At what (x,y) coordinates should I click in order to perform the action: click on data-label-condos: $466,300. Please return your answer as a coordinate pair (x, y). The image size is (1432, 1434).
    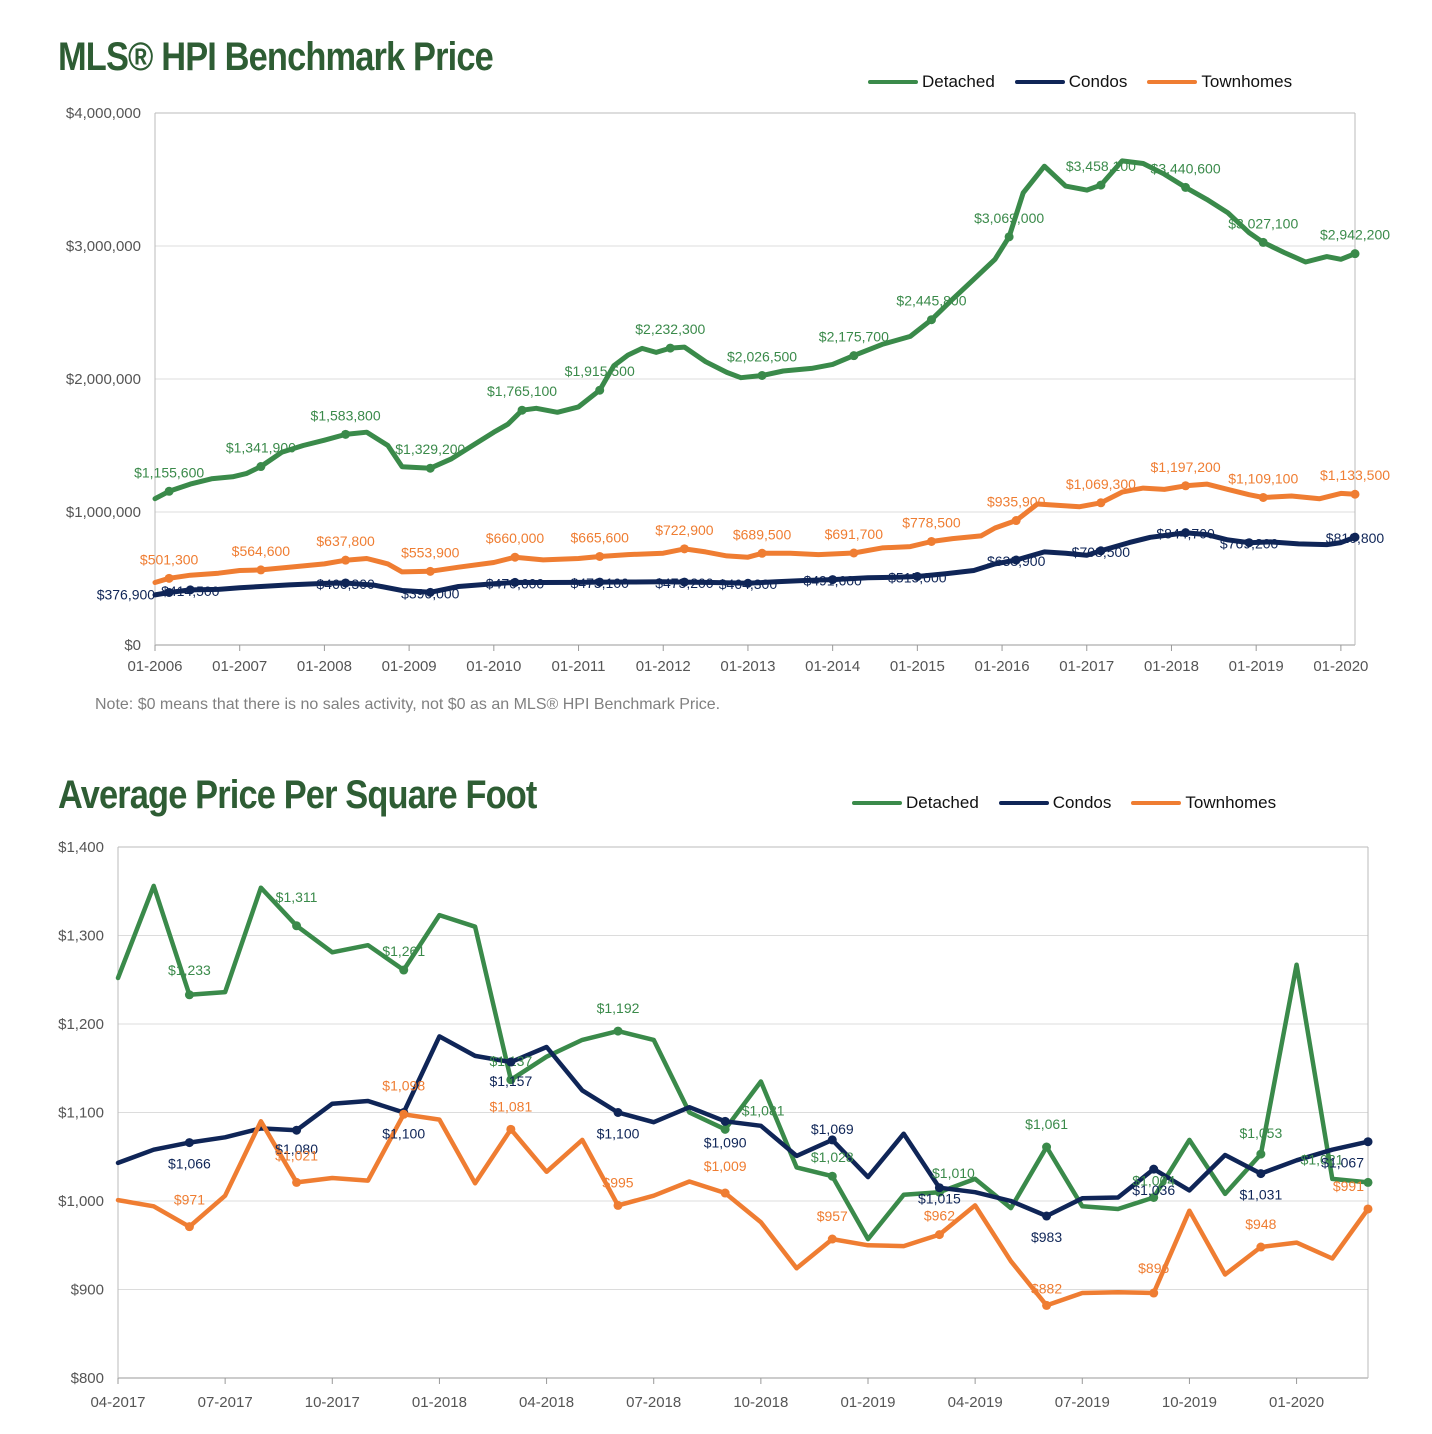
    Looking at the image, I should click on (345, 584).